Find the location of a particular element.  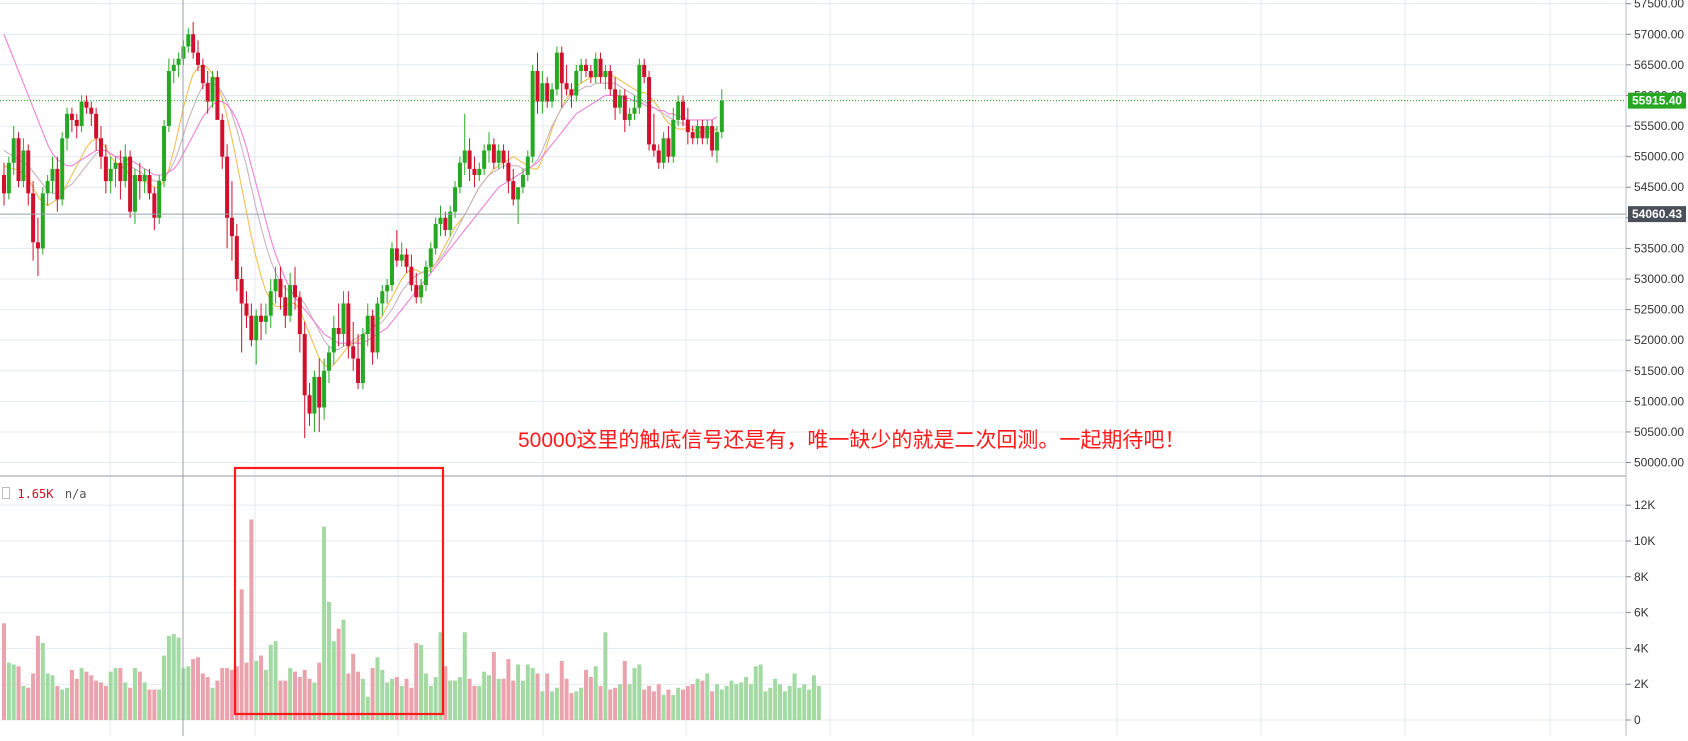

price-tick-label: 55000.00 is located at coordinates (1659, 157).